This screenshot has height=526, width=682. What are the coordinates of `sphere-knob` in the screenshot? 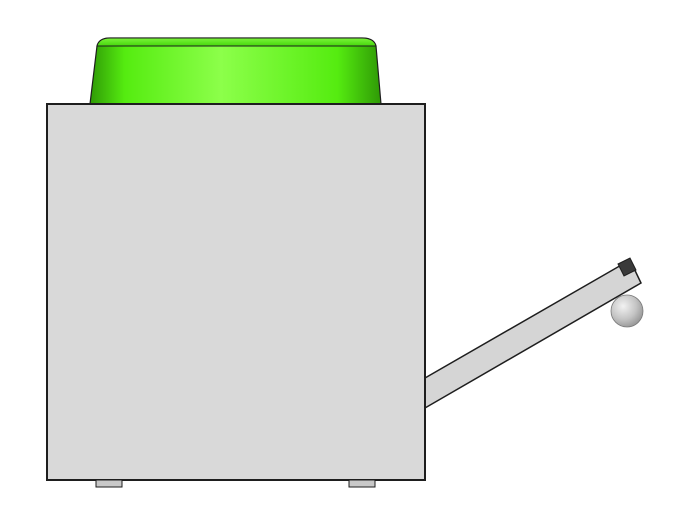 It's located at (627, 311).